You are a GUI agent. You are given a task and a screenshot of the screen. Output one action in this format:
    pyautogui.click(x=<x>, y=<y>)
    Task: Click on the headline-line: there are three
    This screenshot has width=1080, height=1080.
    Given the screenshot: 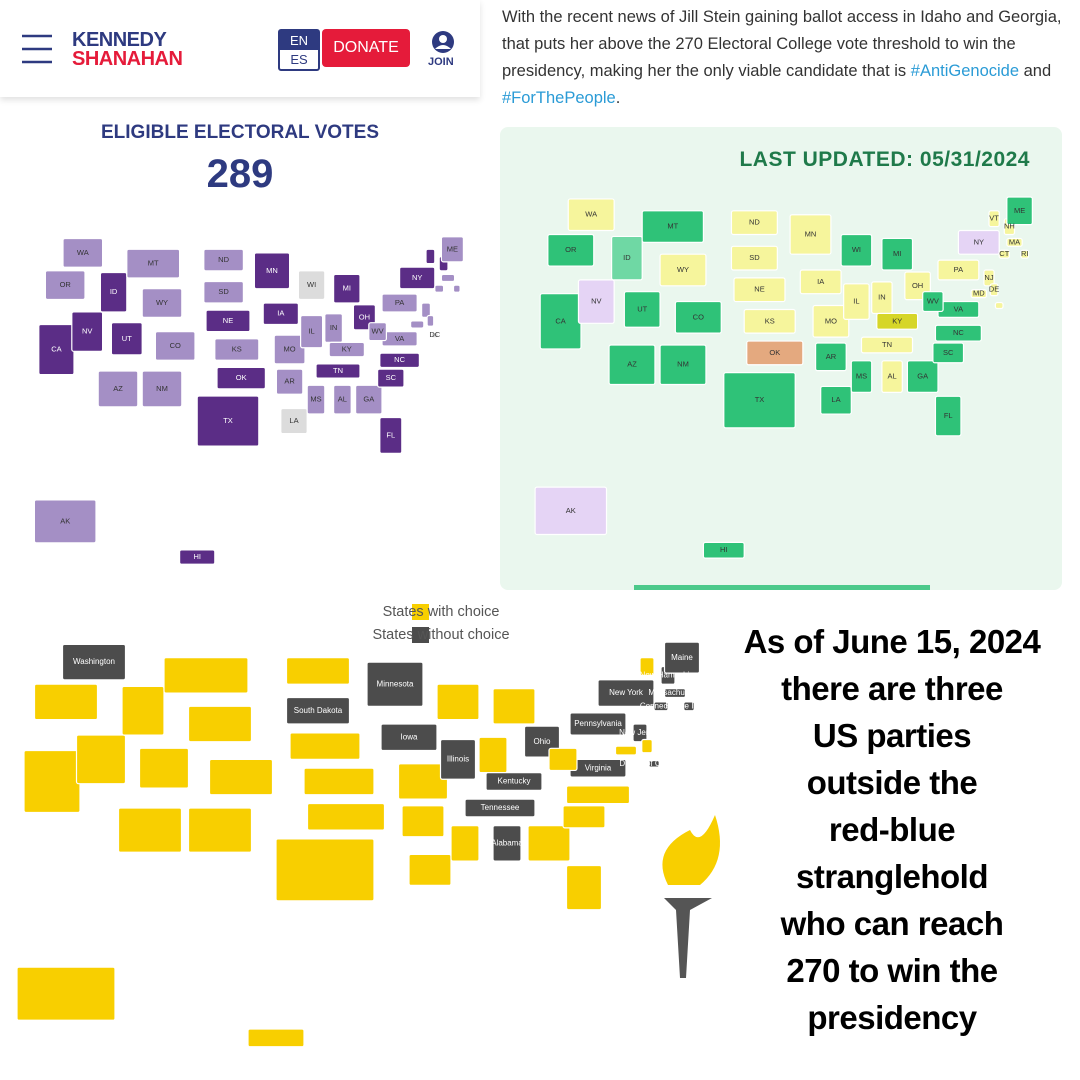 What is the action you would take?
    pyautogui.click(x=892, y=688)
    